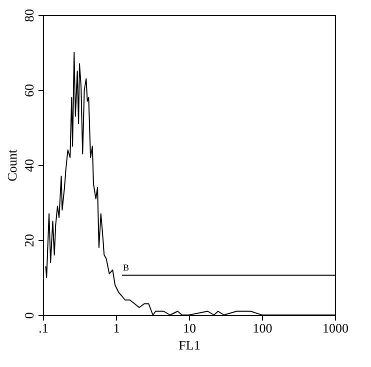 The width and height of the screenshot is (371, 367). Describe the element at coordinates (262, 328) in the screenshot. I see `x-tick-label: 100` at that location.